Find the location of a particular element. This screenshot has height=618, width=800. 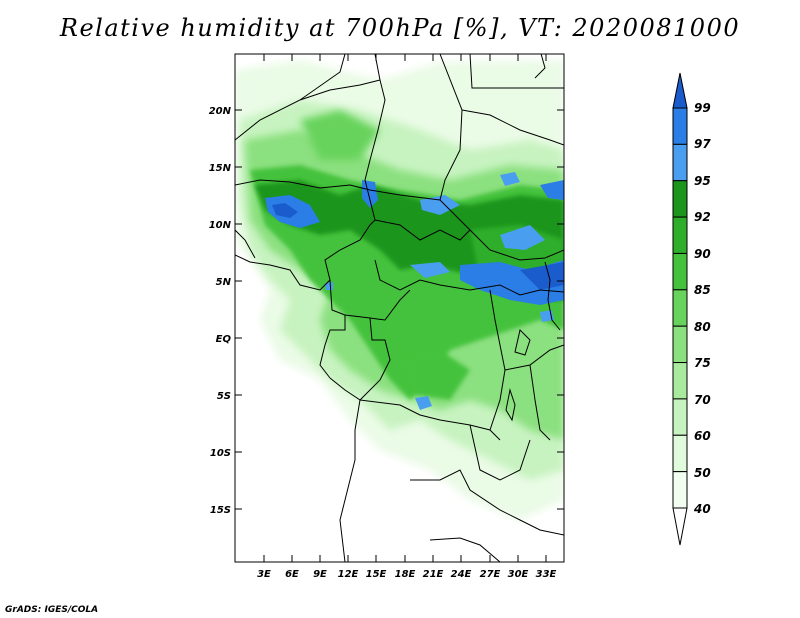

lat-label: 15N is located at coordinates (220, 168).